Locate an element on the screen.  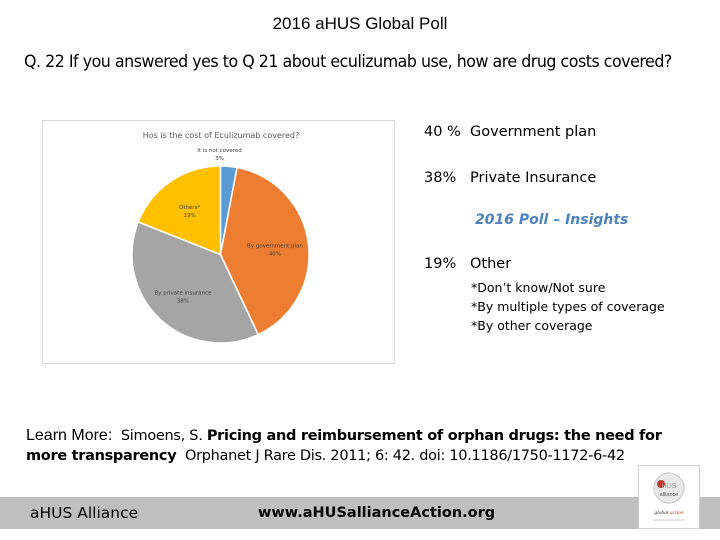
slice-label: It is not covered is located at coordinates (219, 151).